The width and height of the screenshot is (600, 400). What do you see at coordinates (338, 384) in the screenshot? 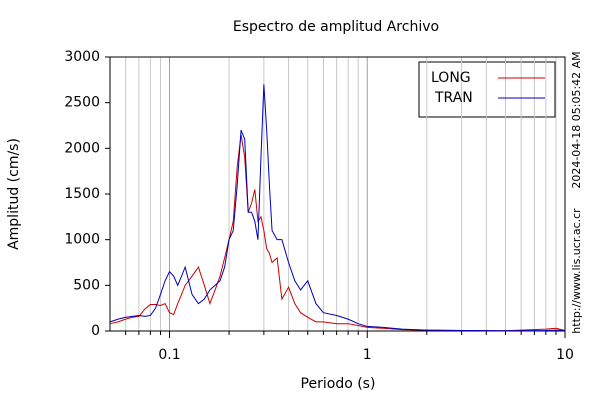
I see `x-axis-label: Periodo (s)` at bounding box center [338, 384].